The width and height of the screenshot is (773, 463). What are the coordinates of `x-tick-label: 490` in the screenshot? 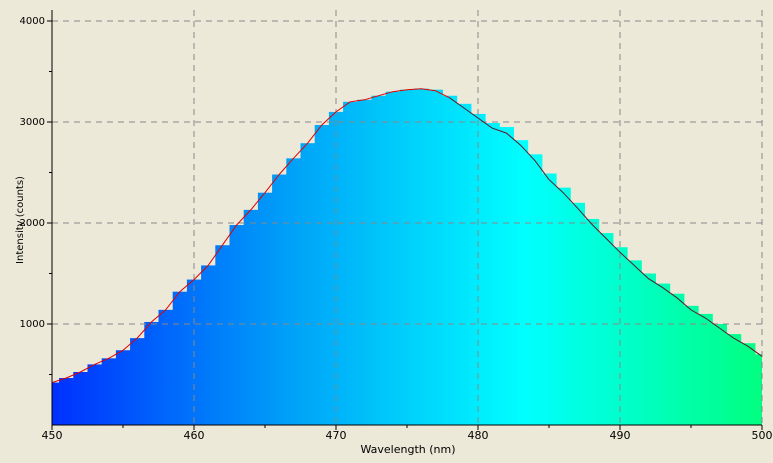 It's located at (620, 435).